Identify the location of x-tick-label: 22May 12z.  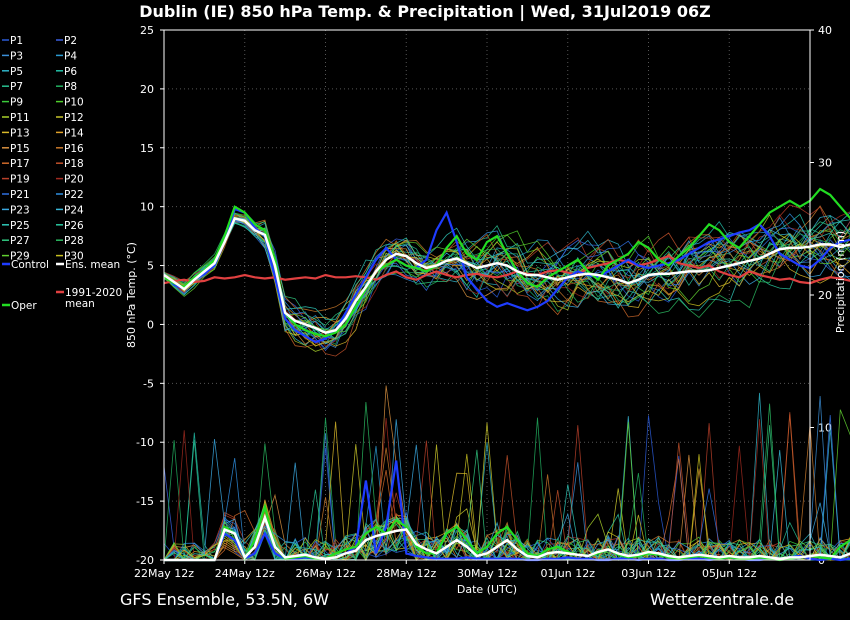
(164, 573).